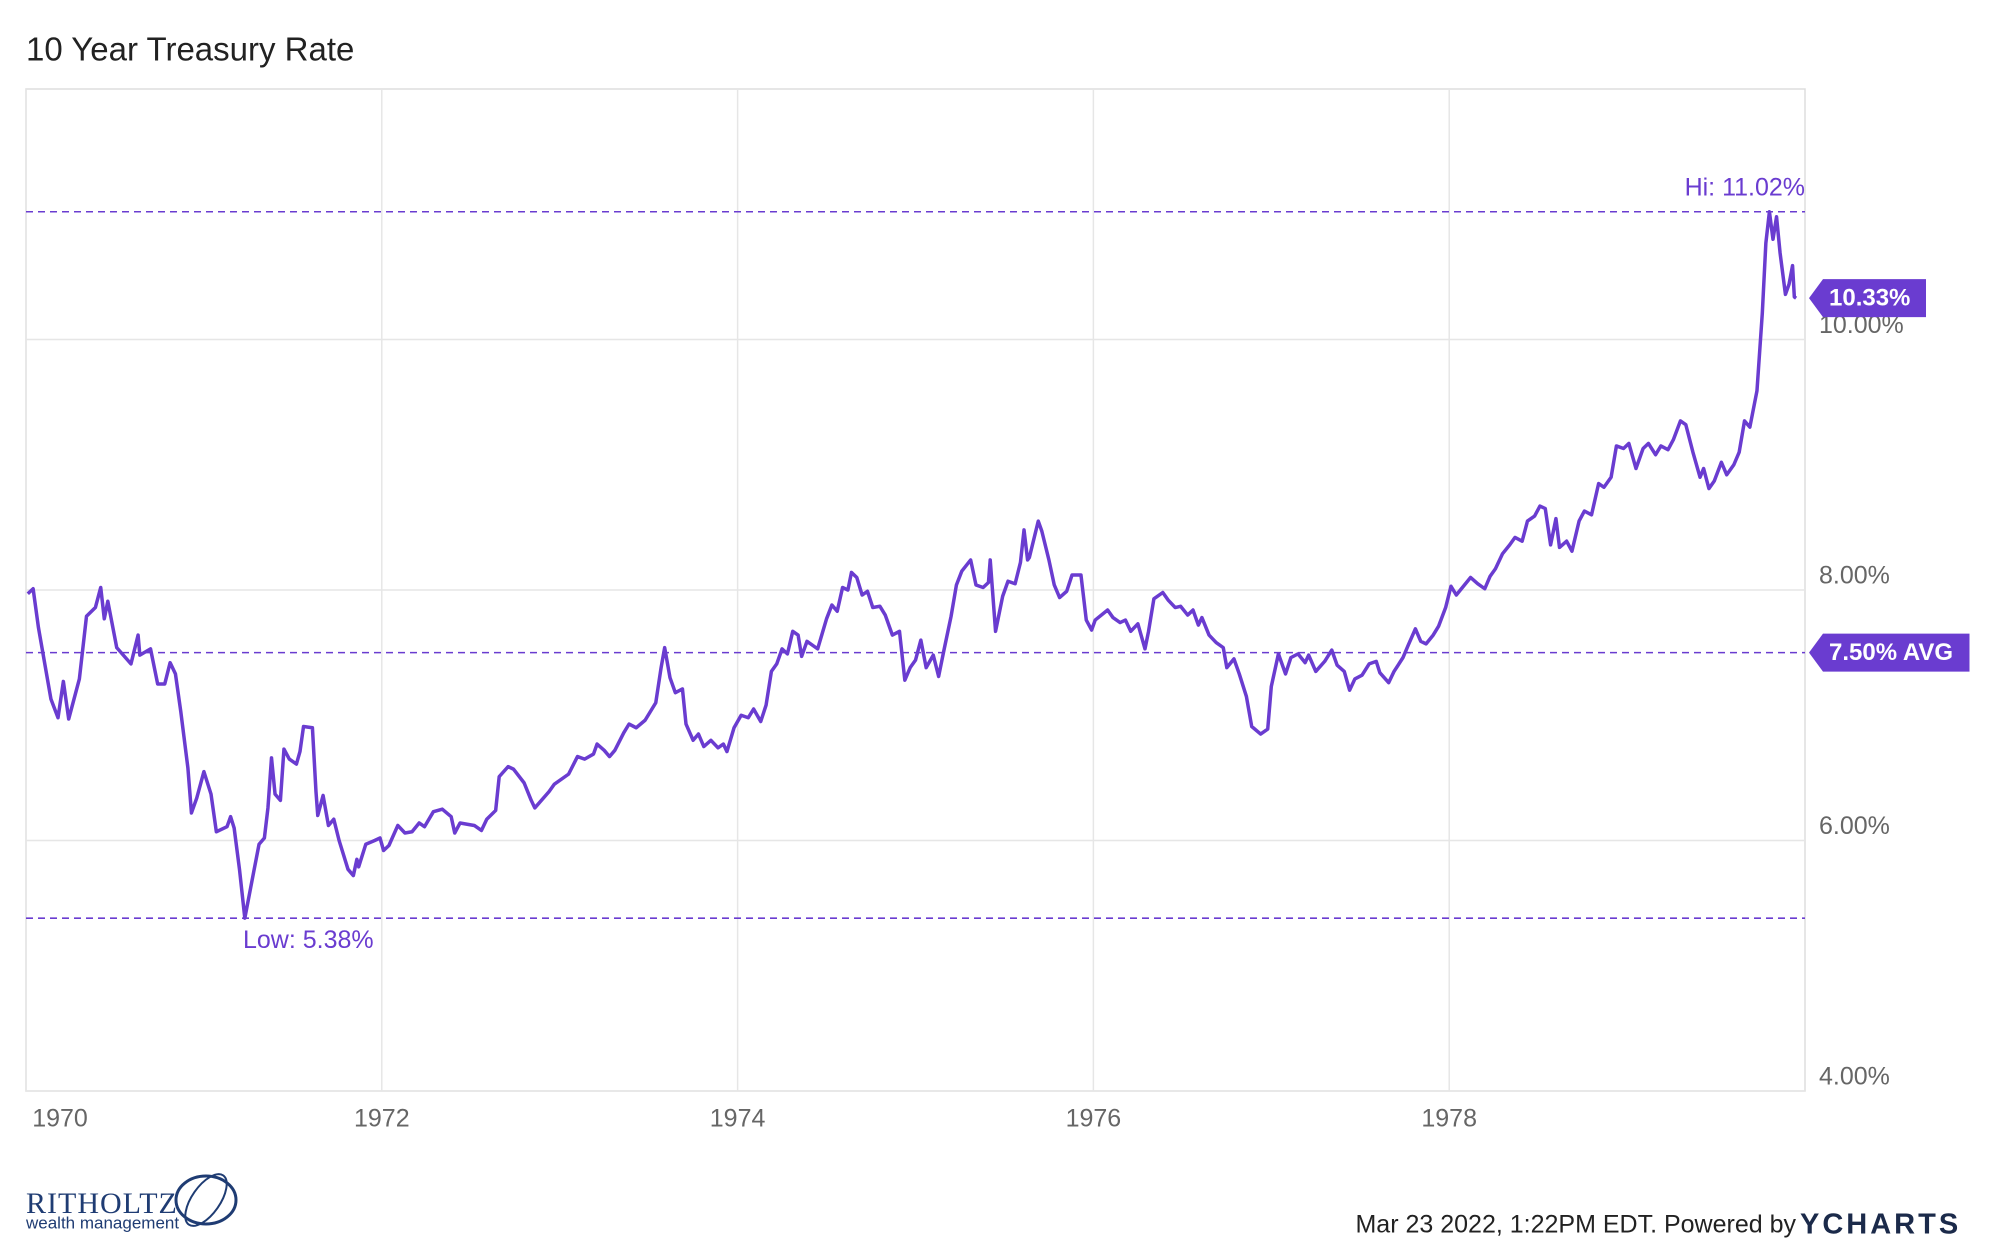 This screenshot has width=2000, height=1253. Describe the element at coordinates (1854, 1077) in the screenshot. I see `y-tick-label: 4.00%` at that location.